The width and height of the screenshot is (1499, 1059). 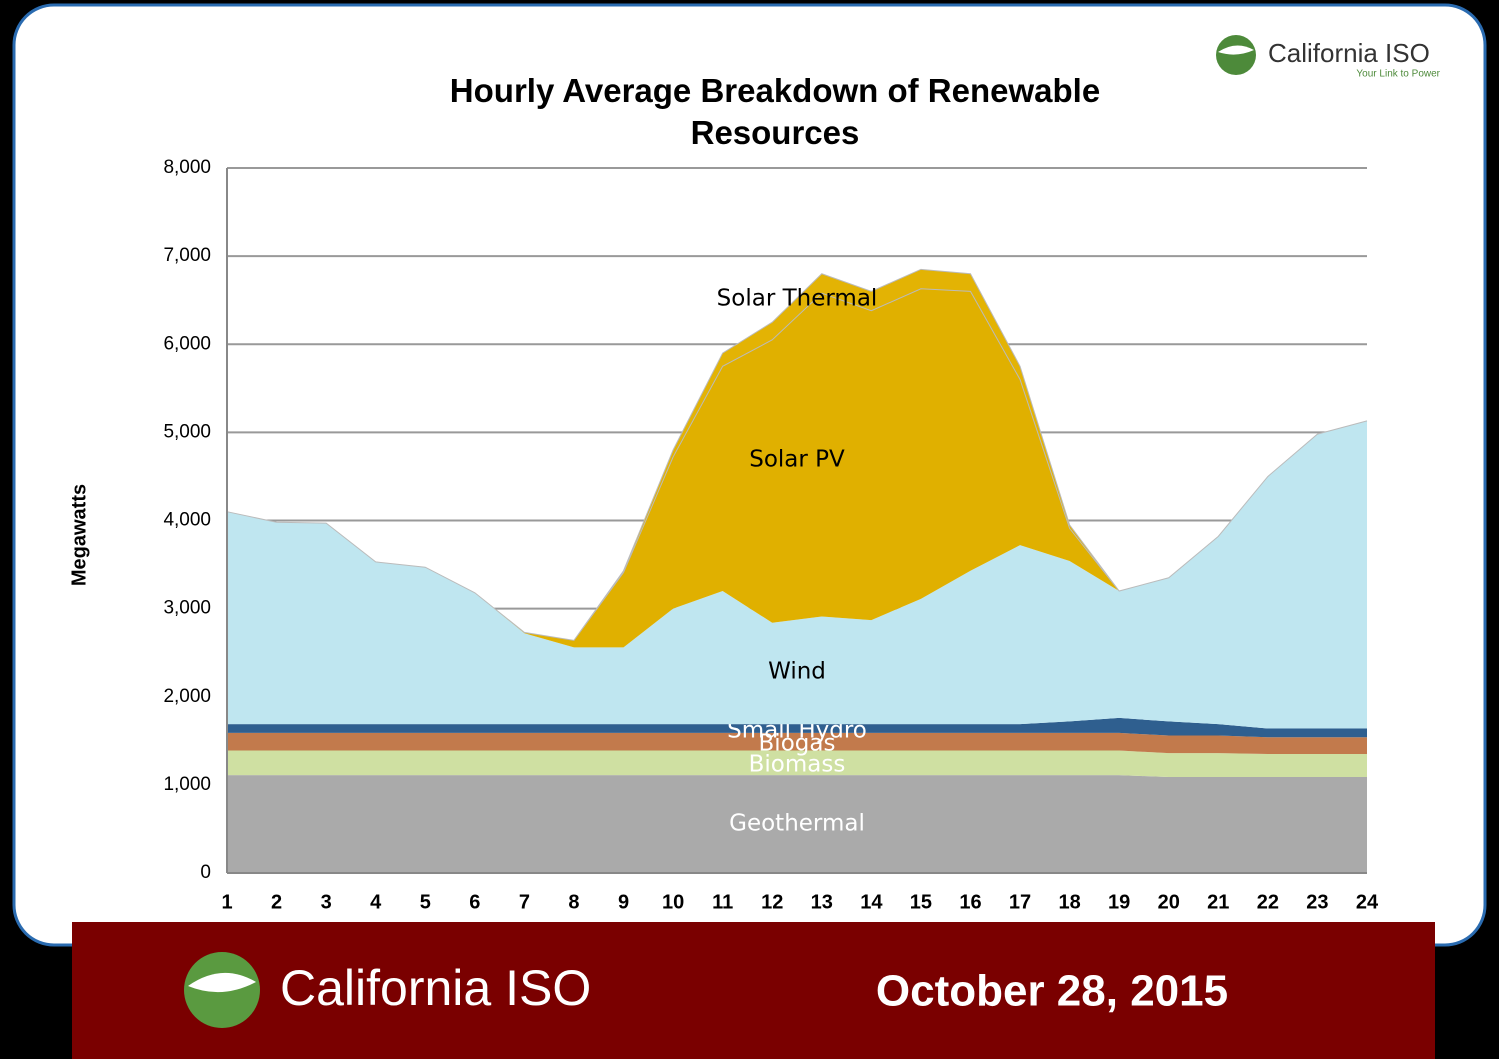 I want to click on y-tick-label: 7,000, so click(x=187, y=255).